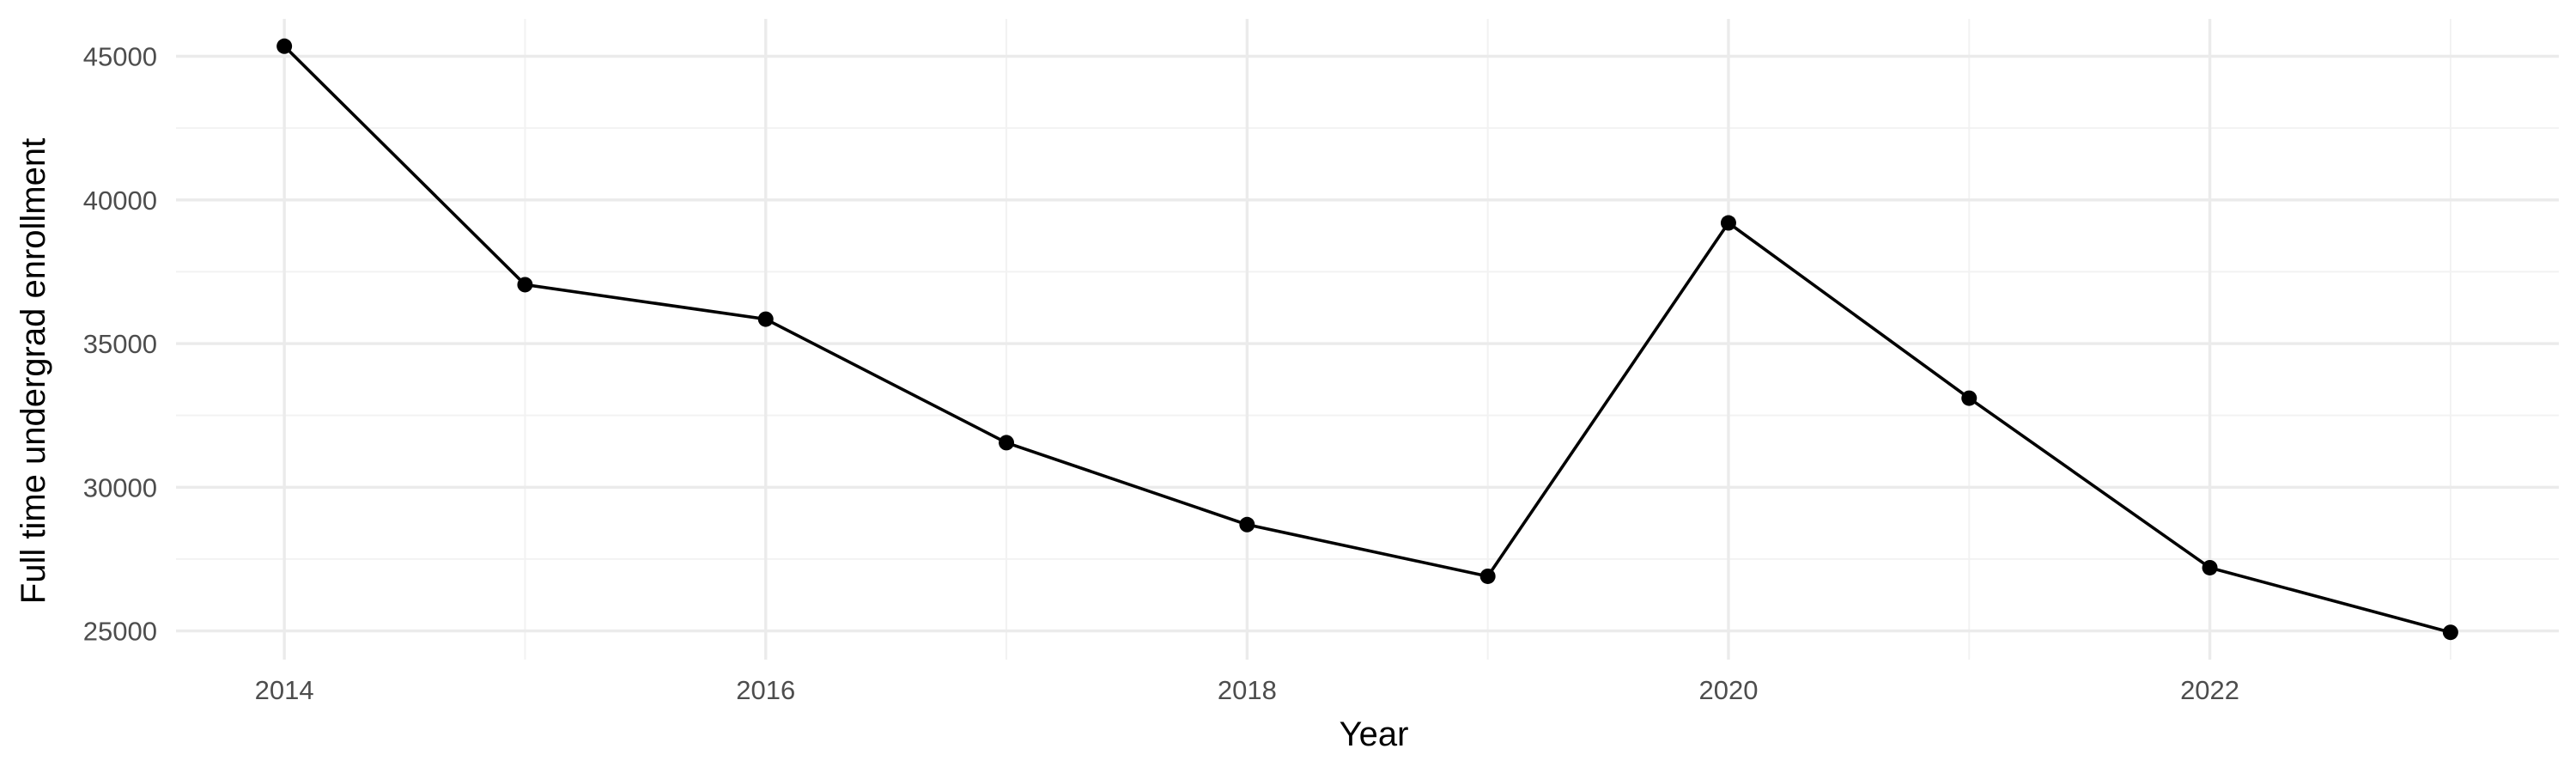 The width and height of the screenshot is (2576, 773). I want to click on y-tick-label: 25000, so click(120, 632).